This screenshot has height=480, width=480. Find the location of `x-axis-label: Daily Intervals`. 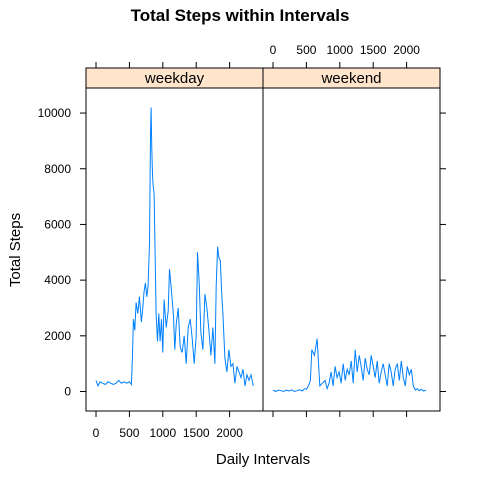

x-axis-label: Daily Intervals is located at coordinates (263, 459).